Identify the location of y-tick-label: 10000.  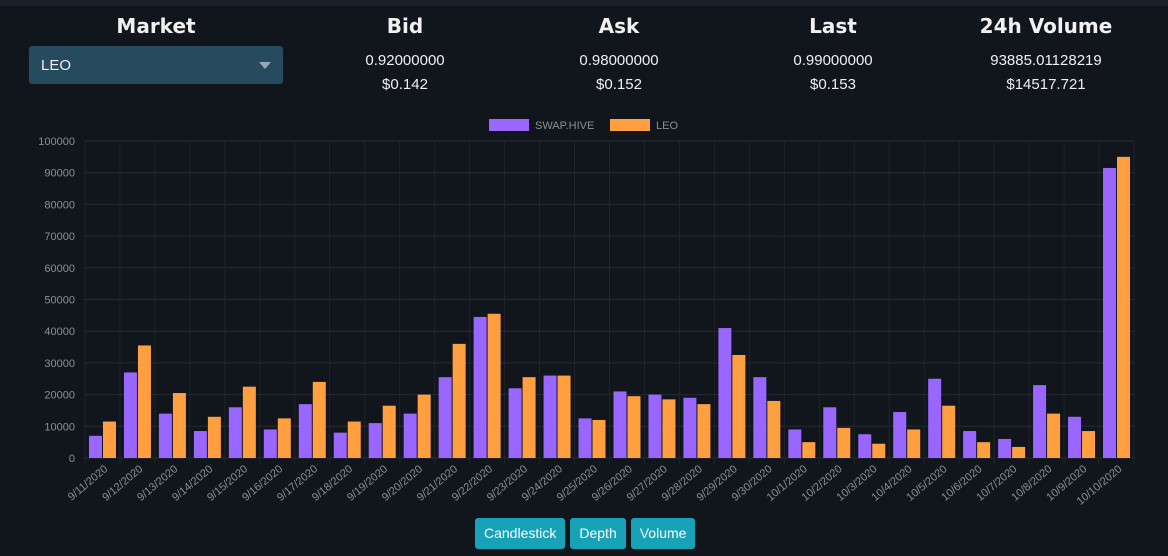
(59, 427).